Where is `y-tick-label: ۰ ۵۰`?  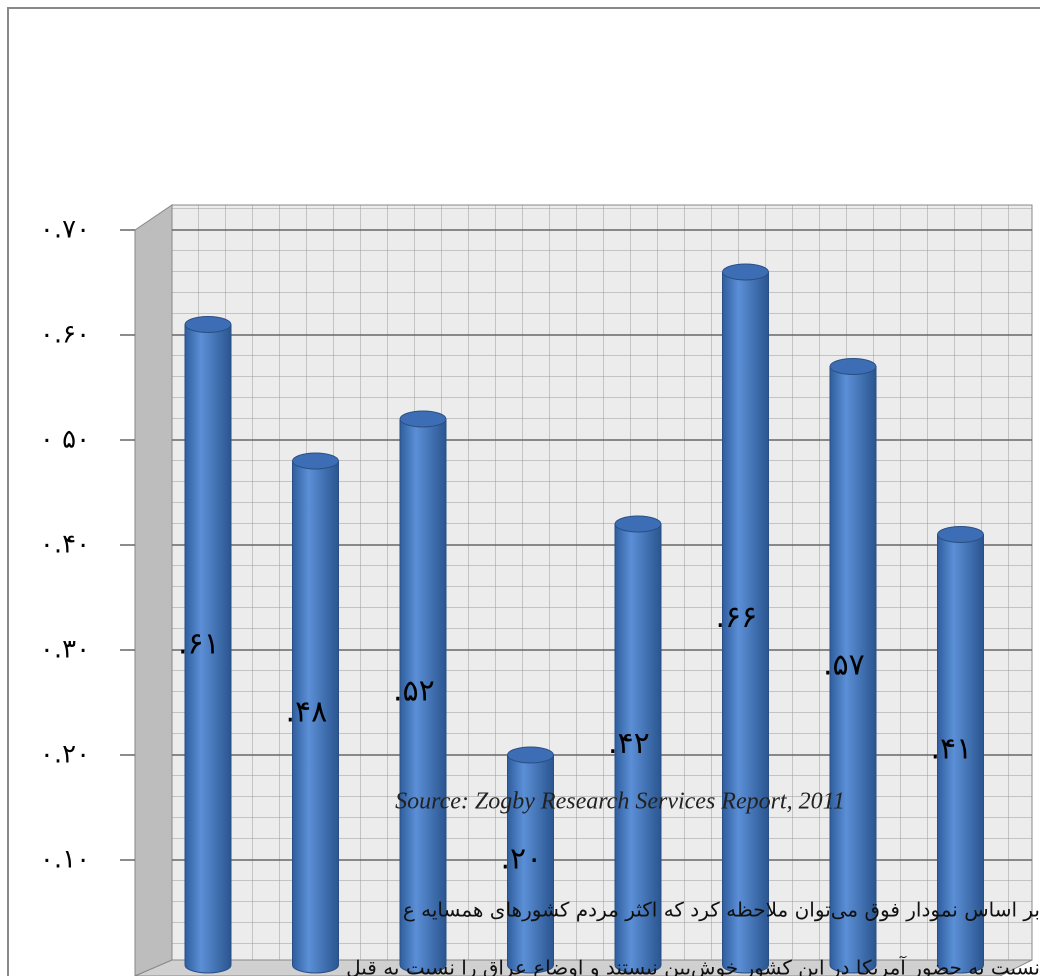
y-tick-label: ۰ ۵۰ is located at coordinates (65, 440).